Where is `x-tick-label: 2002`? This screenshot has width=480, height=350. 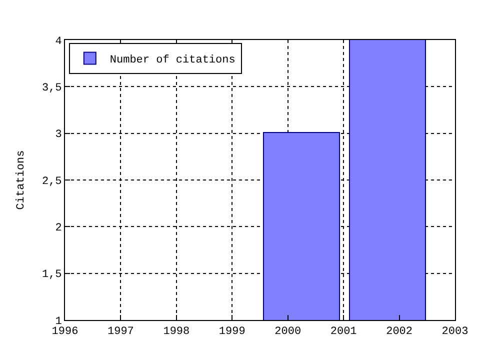 x-tick-label: 2002 is located at coordinates (399, 332).